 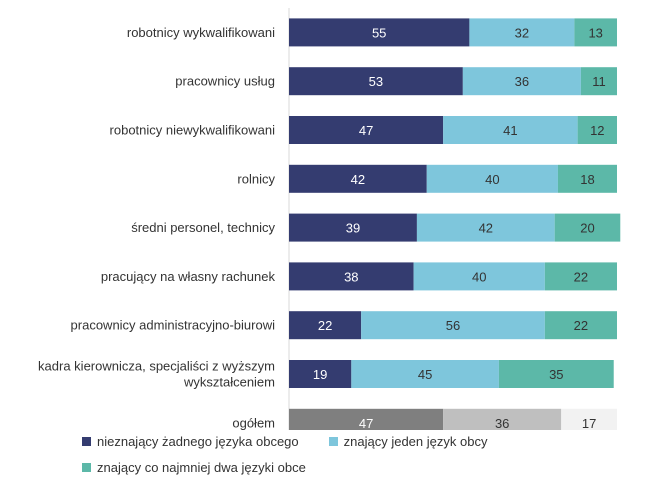 I want to click on data-label: 55, so click(x=379, y=32).